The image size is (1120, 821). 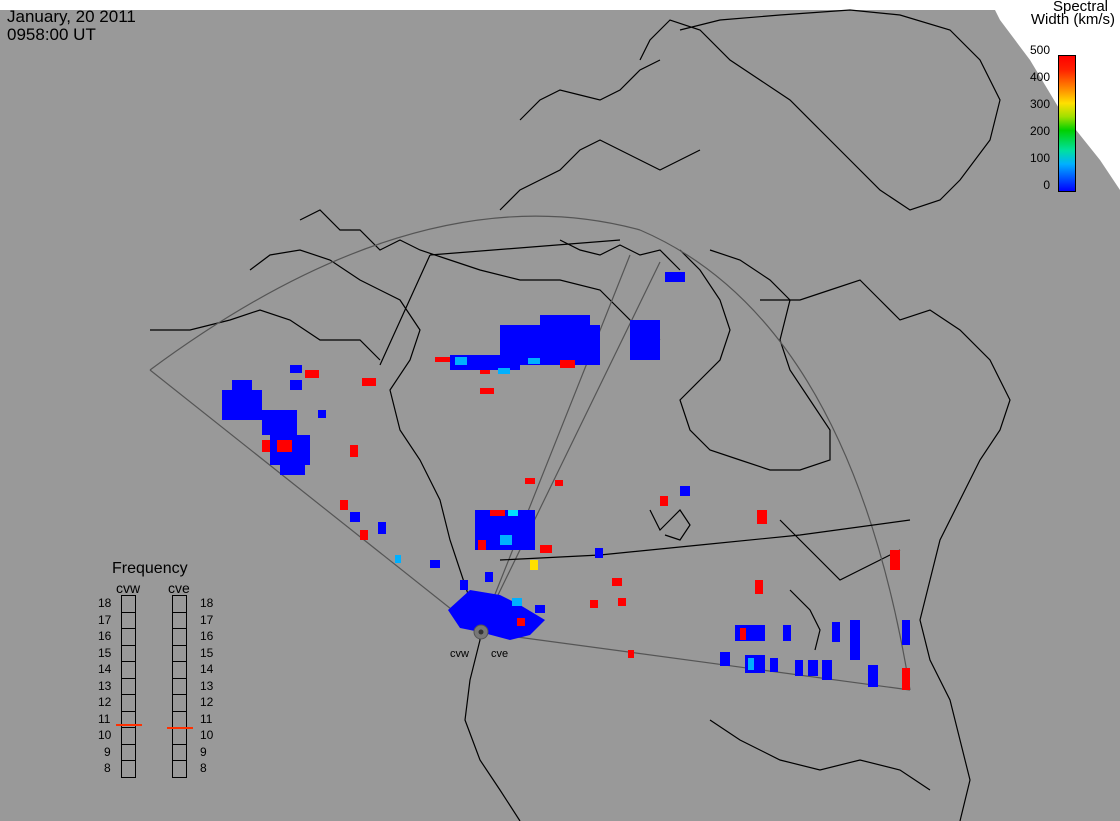 What do you see at coordinates (1055, 95) in the screenshot?
I see `polar-region` at bounding box center [1055, 95].